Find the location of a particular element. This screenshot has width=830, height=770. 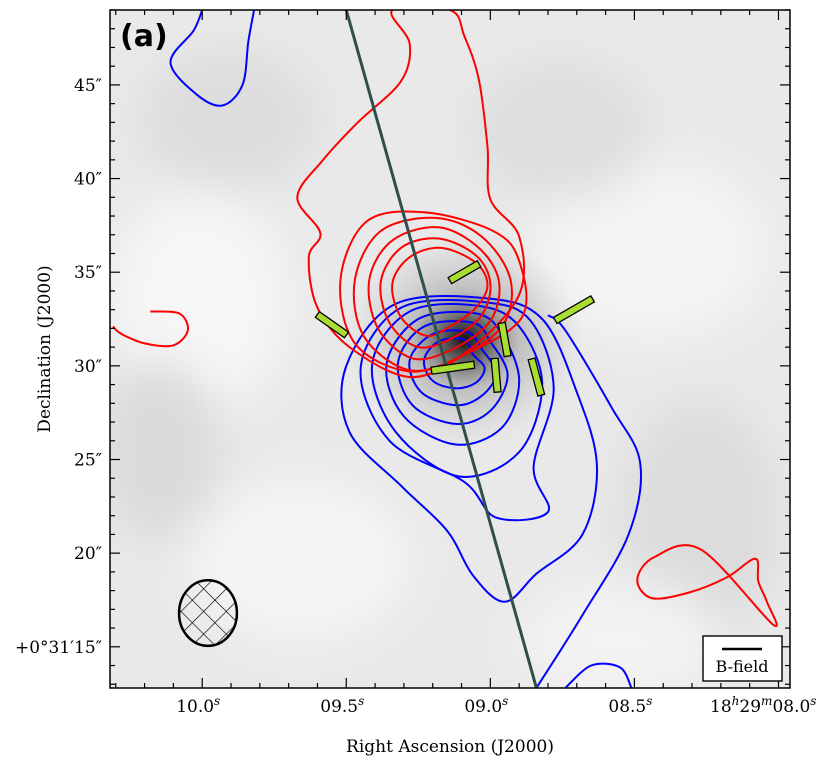

y-tick-label-6: 45″ is located at coordinates (88, 86).